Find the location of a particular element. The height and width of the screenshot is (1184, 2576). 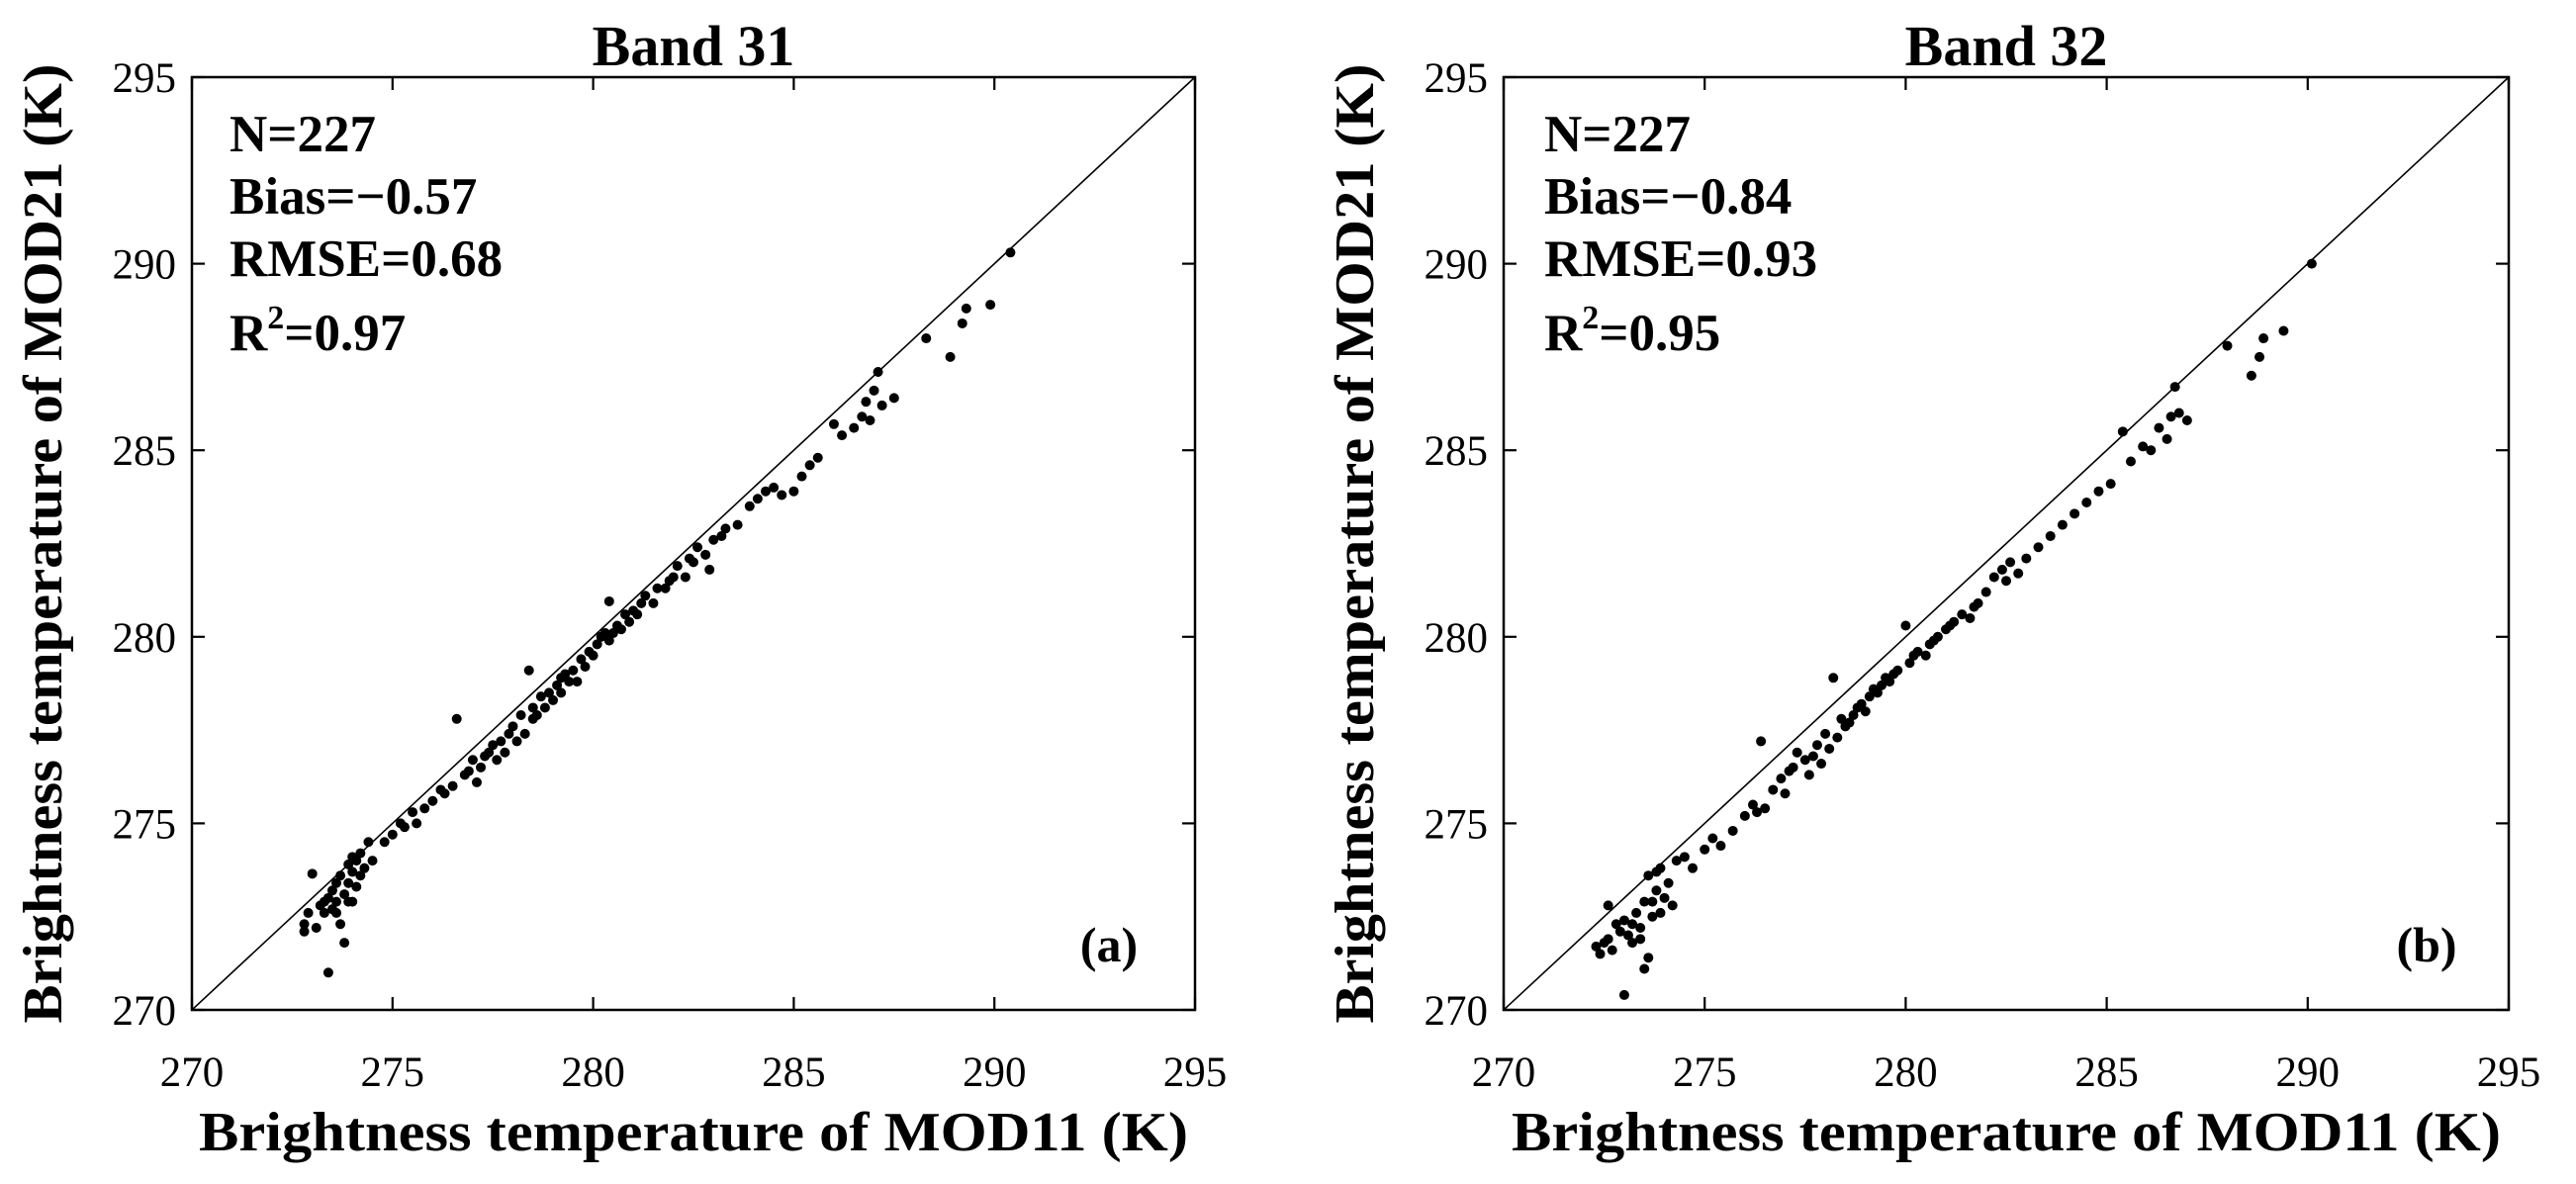

stat-r2-base: R is located at coordinates (249, 333).